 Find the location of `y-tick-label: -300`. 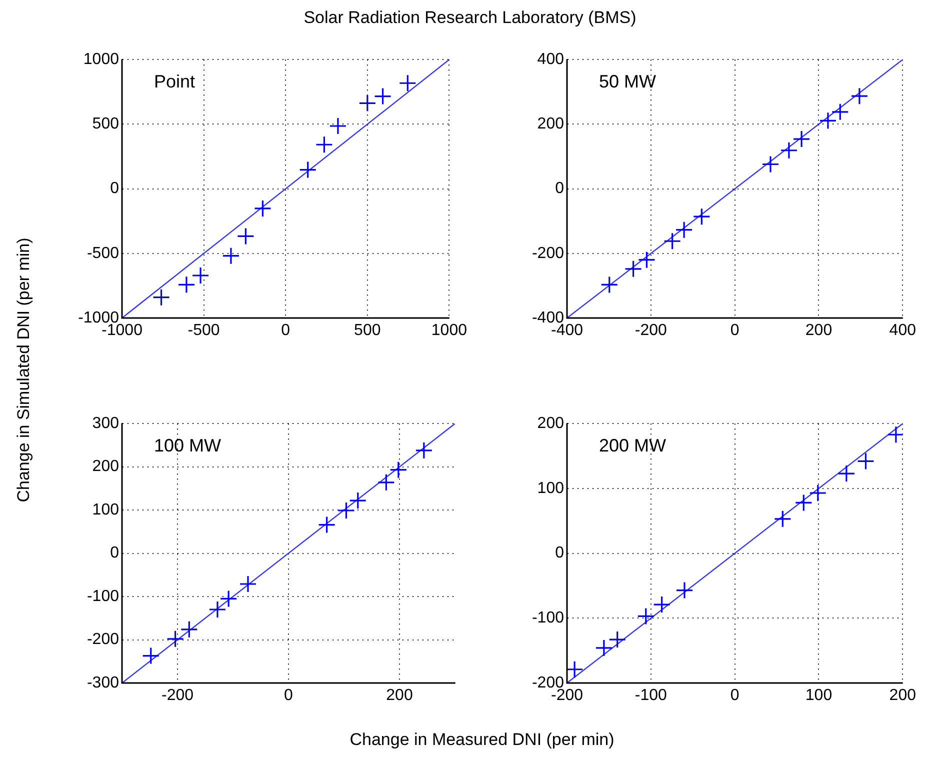

y-tick-label: -300 is located at coordinates (103, 683).